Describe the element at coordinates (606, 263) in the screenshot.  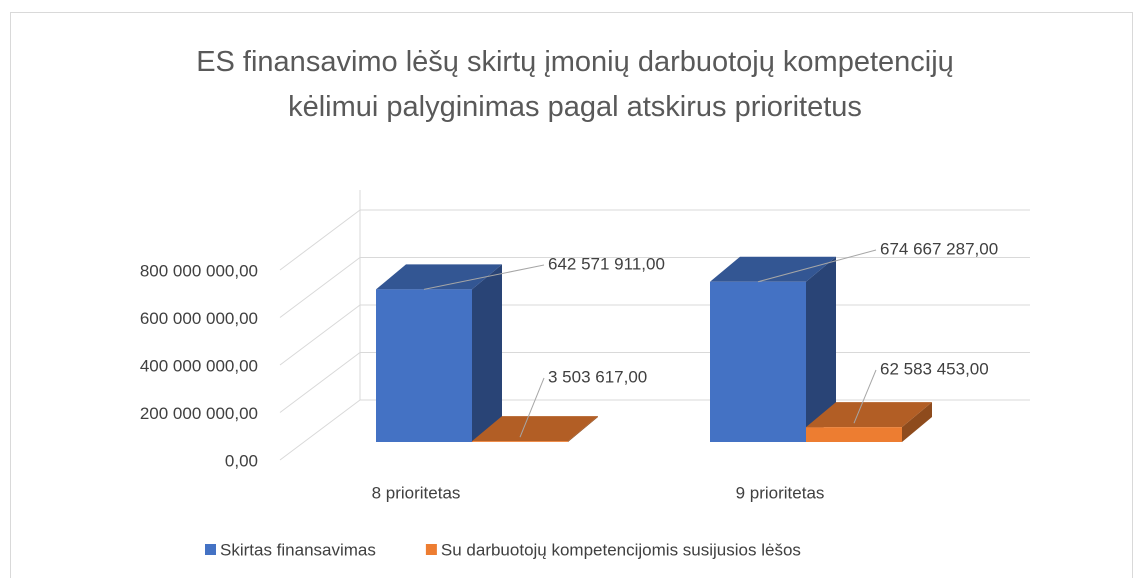
I see `data-label: 642 571 911,00` at that location.